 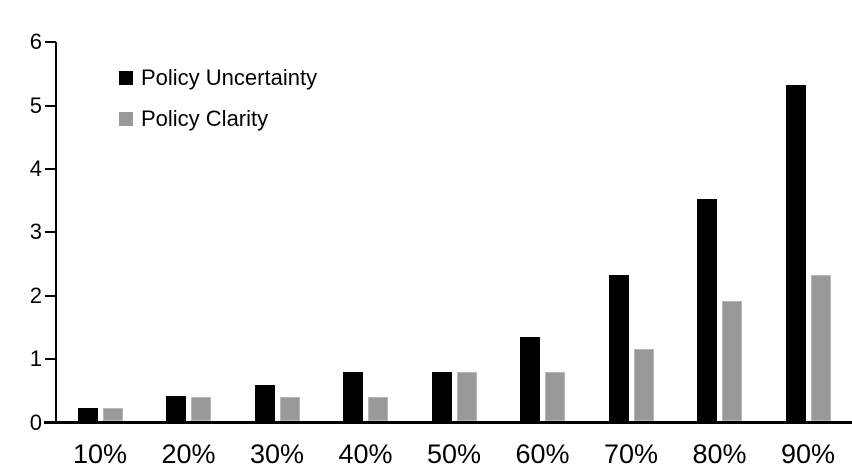 What do you see at coordinates (808, 454) in the screenshot?
I see `x-axis-label: 90%` at bounding box center [808, 454].